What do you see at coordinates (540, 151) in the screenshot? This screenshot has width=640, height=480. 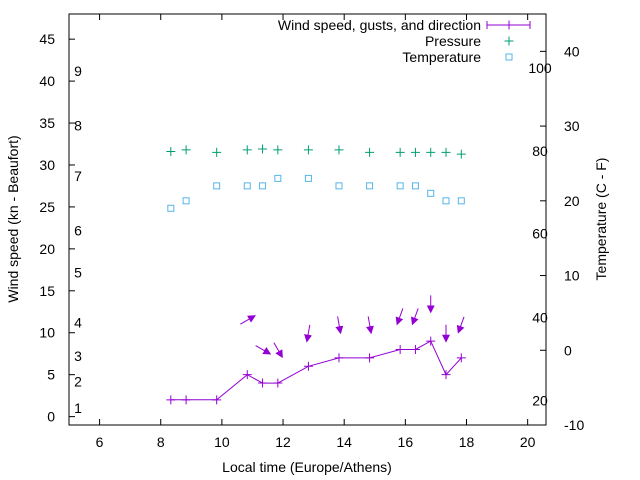 I see `fahrenheit-label: 80` at bounding box center [540, 151].